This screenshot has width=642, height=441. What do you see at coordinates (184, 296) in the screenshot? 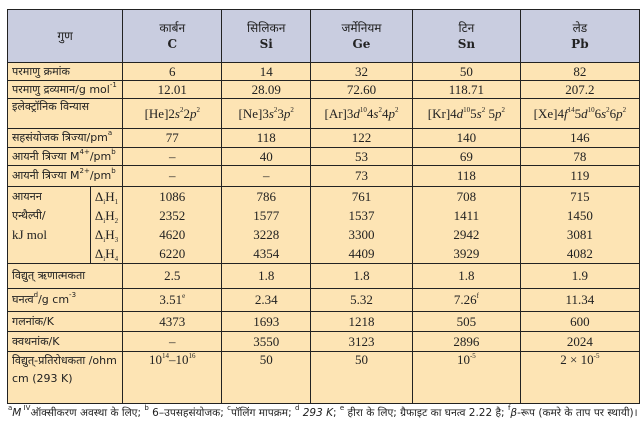
I see `superscript: e` at bounding box center [184, 296].